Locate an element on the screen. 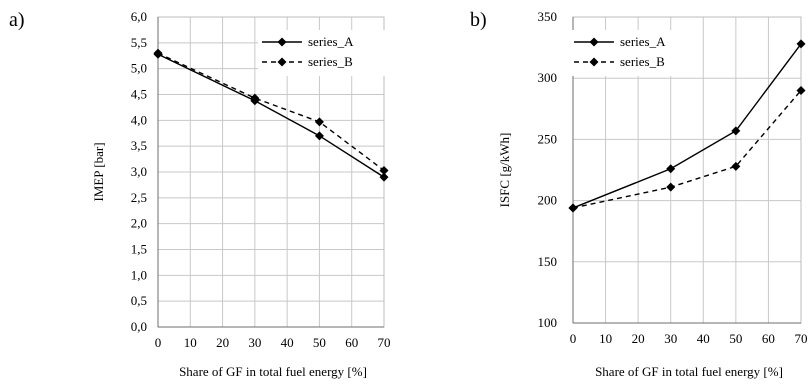 This screenshot has height=386, width=812. y-tick-label: 0,0 is located at coordinates (139, 326).